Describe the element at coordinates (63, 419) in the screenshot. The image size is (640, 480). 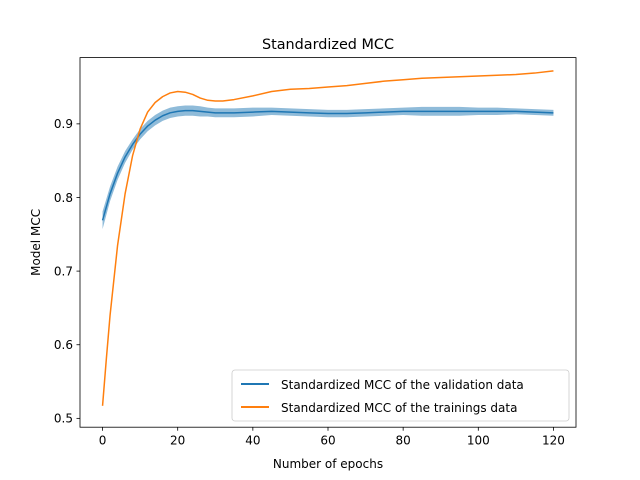
I see `y-tick-label: 0.5` at that location.